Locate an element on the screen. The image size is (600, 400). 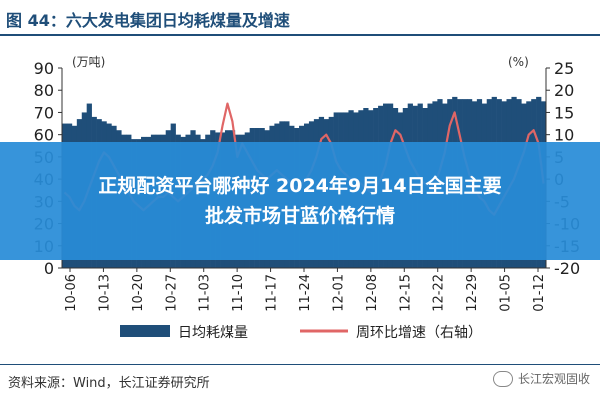
right-tick-label: 20 is located at coordinates (564, 90).